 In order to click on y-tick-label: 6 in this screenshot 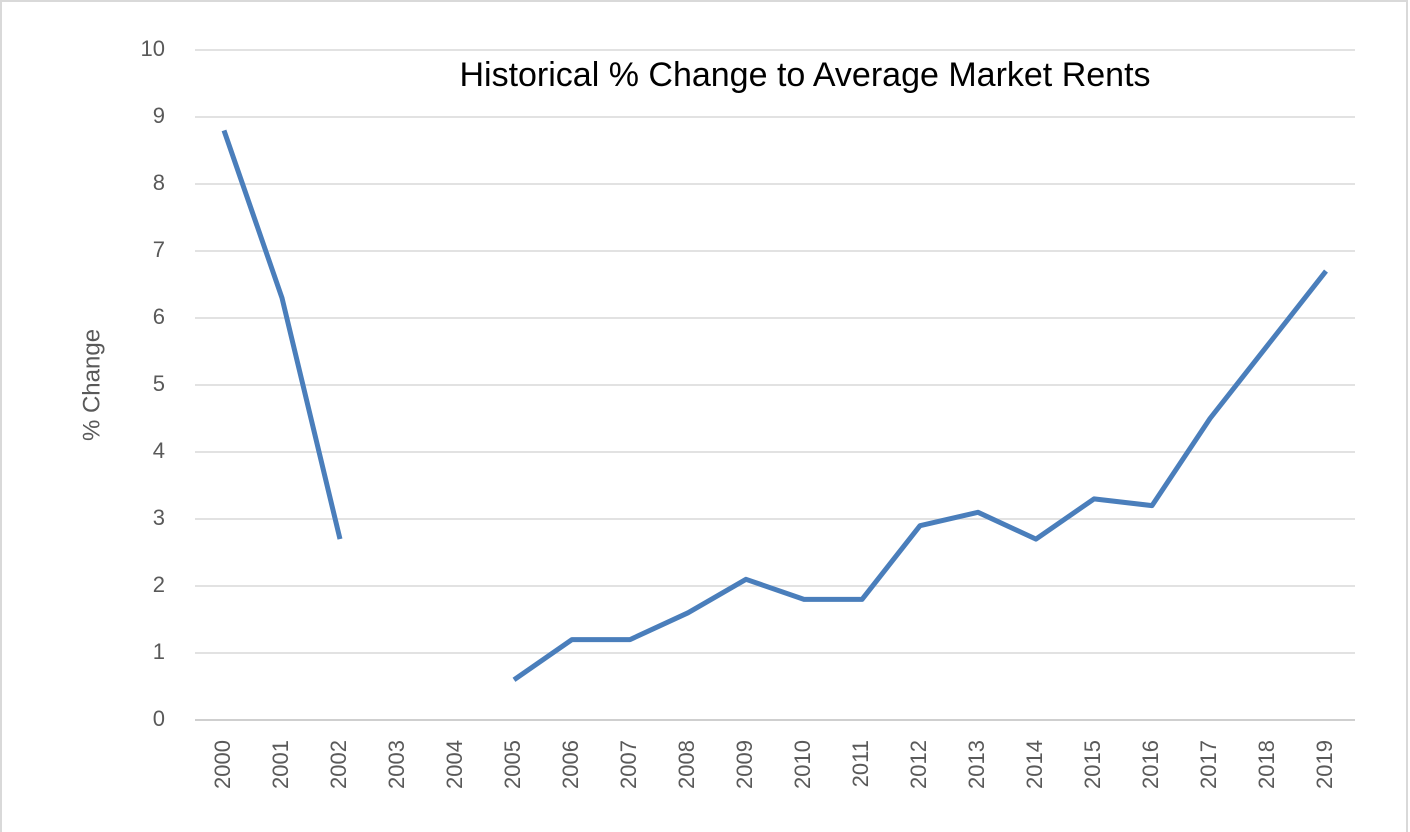, I will do `click(159, 316)`.